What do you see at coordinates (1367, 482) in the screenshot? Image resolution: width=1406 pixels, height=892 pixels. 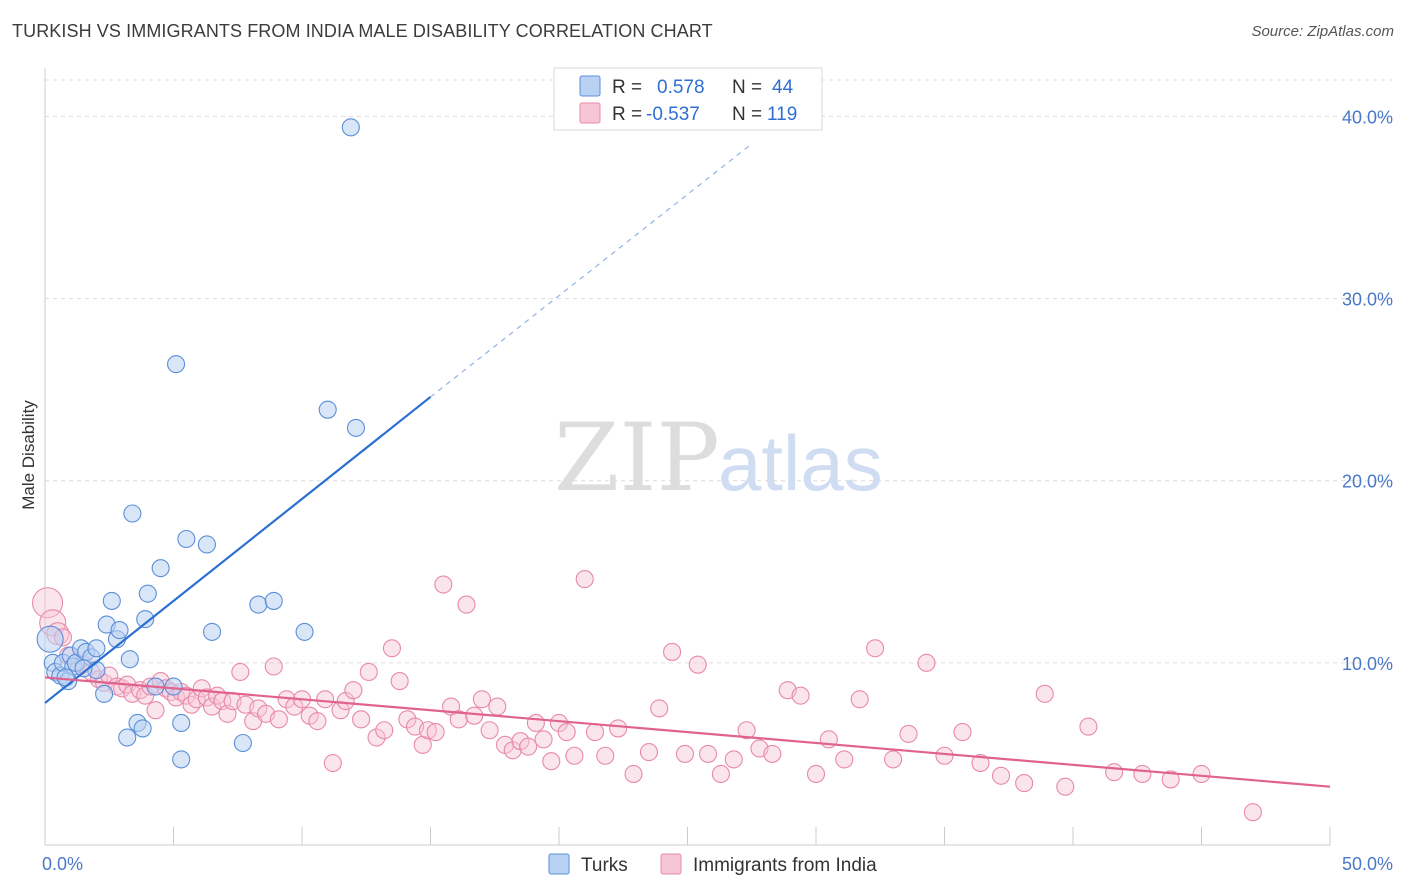 I see `y-tick-label: 20.0%` at bounding box center [1367, 482].